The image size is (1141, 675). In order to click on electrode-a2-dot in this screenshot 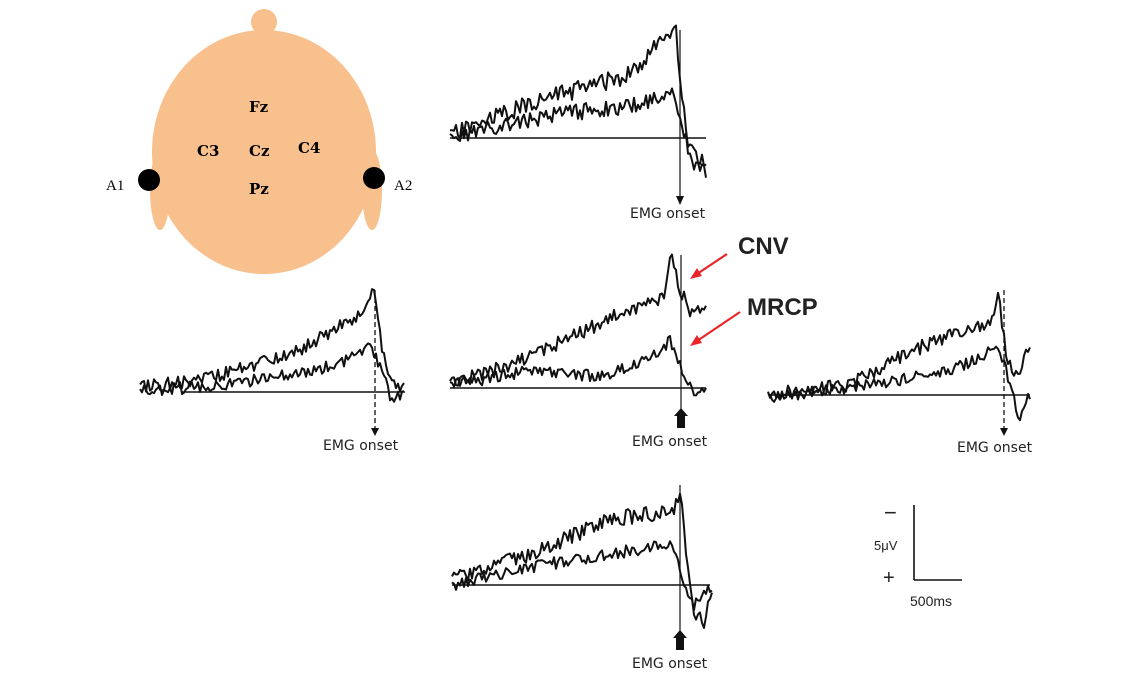, I will do `click(374, 178)`.